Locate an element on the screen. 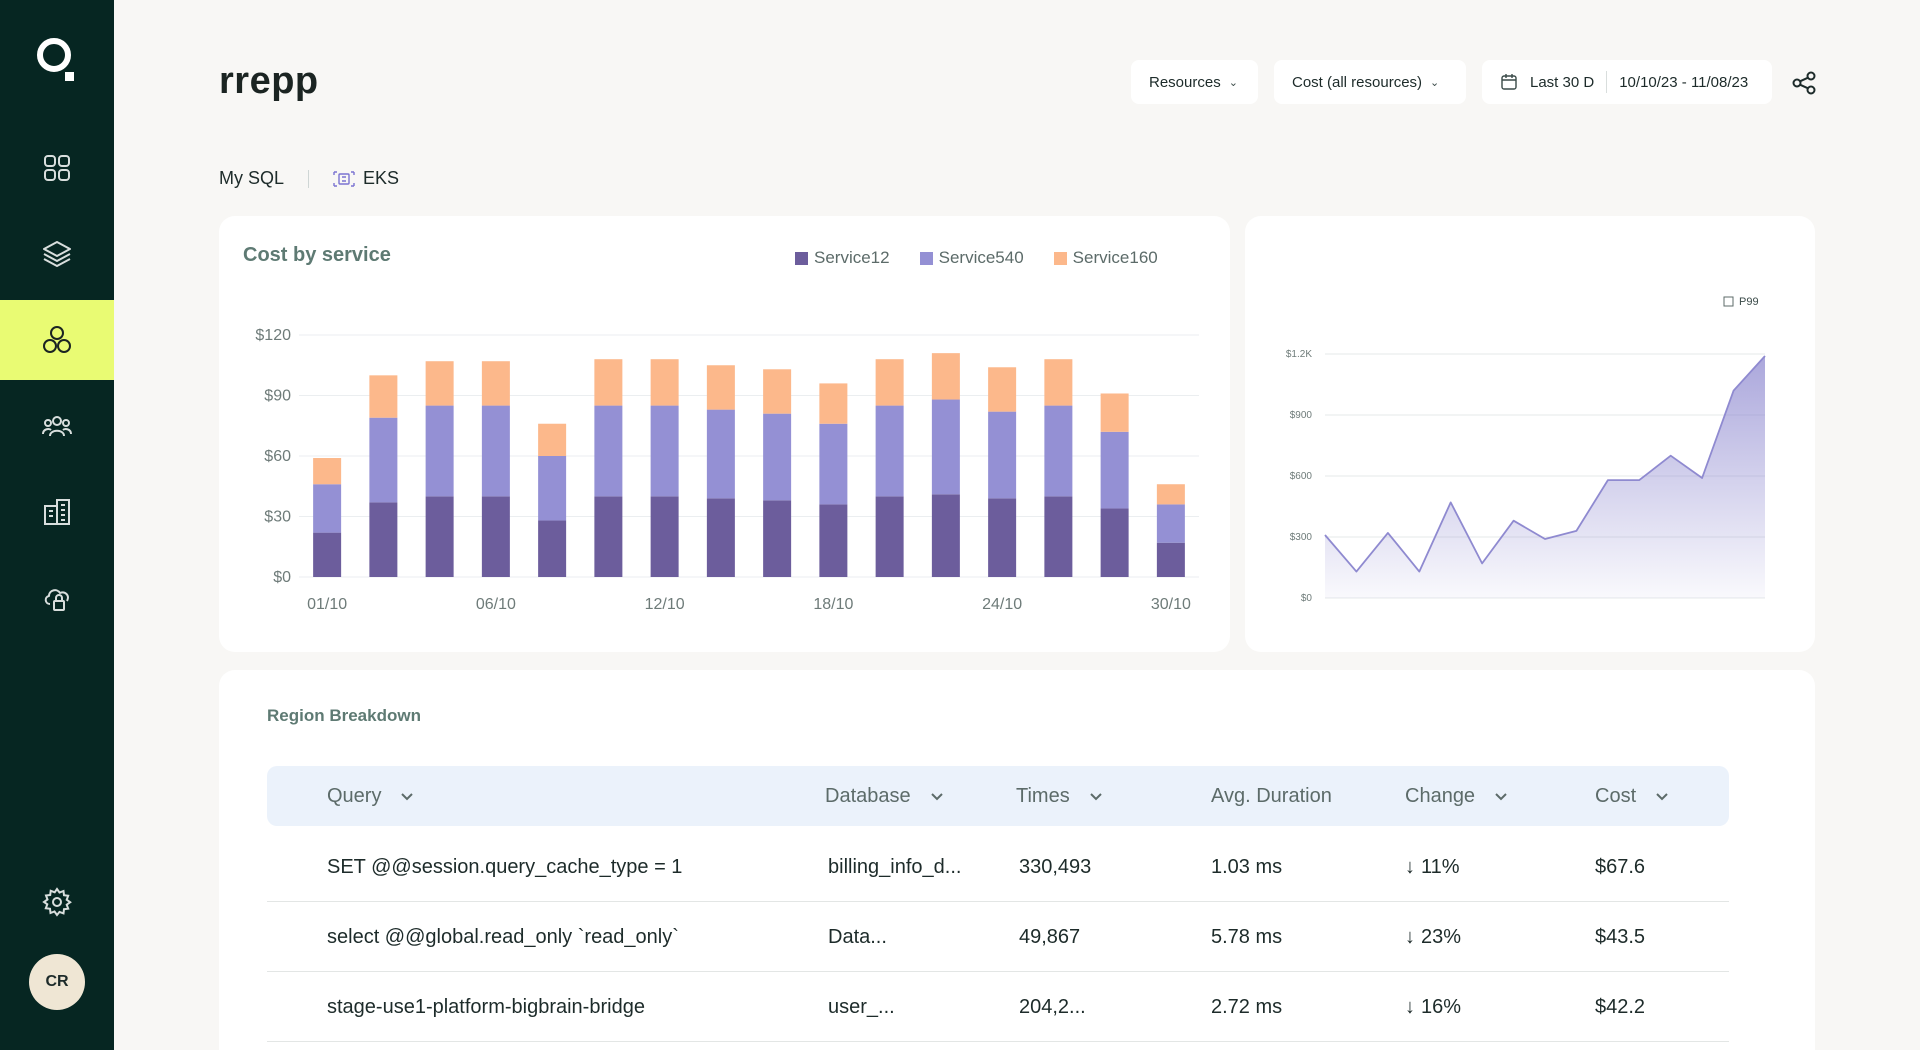 The image size is (1920, 1050). cell-change: ↓ 16% is located at coordinates (1433, 1007).